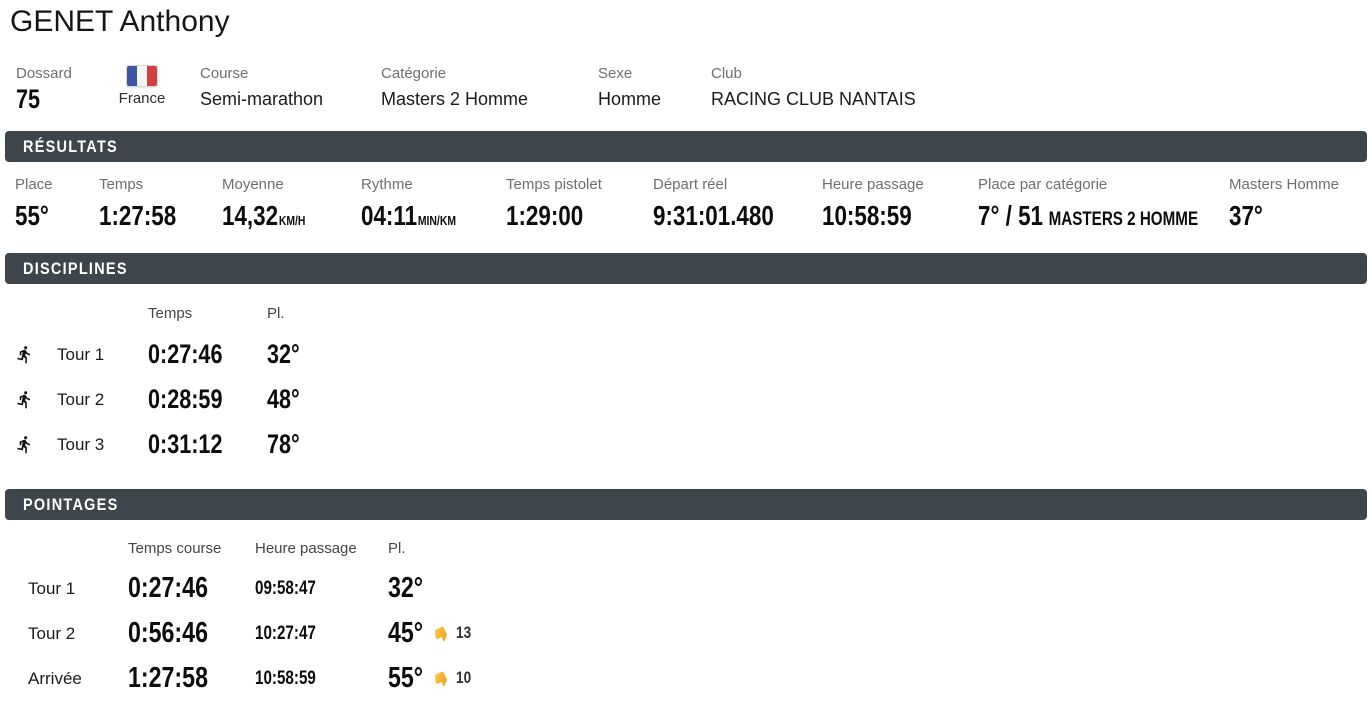 This screenshot has height=706, width=1372. What do you see at coordinates (406, 588) in the screenshot?
I see `checkpoint-place: 32°` at bounding box center [406, 588].